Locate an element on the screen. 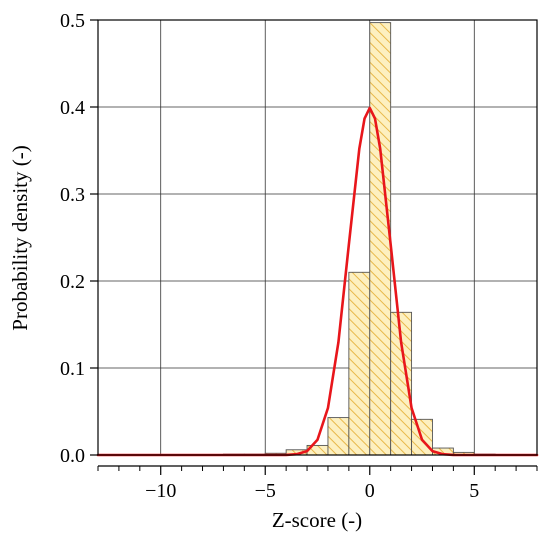  x-tick-label: −5 is located at coordinates (265, 491).